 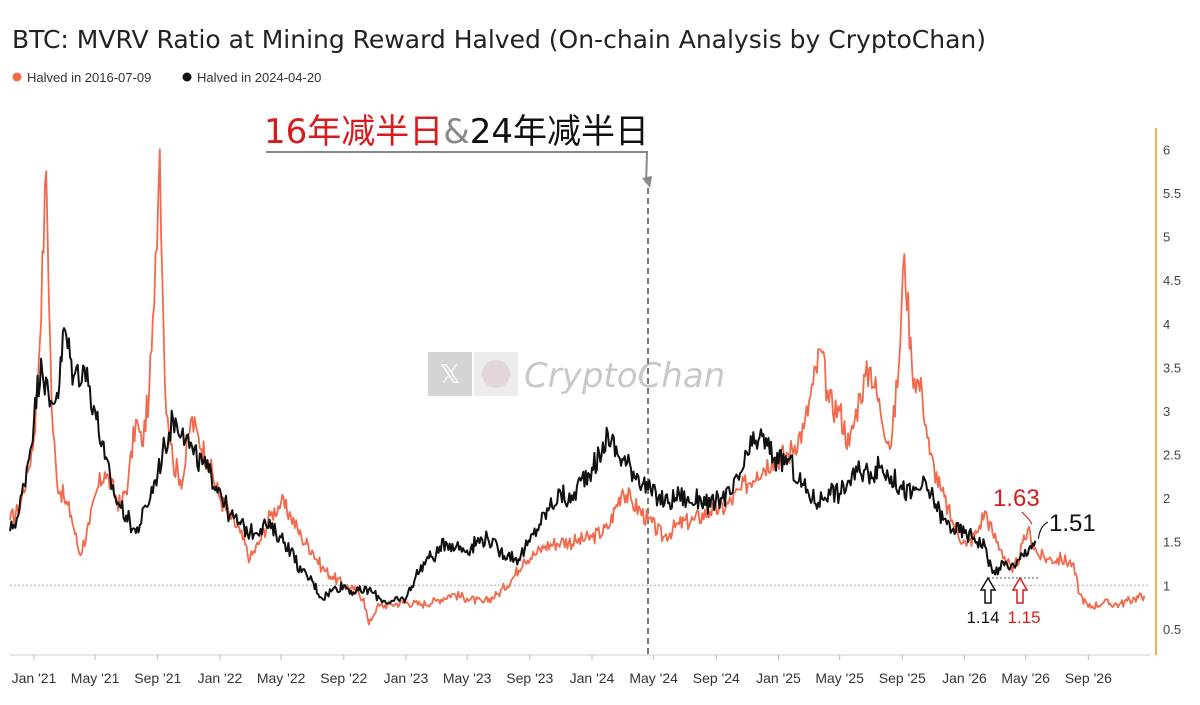 What do you see at coordinates (1043, 530) in the screenshot?
I see `annotation-pointer-2024` at bounding box center [1043, 530].